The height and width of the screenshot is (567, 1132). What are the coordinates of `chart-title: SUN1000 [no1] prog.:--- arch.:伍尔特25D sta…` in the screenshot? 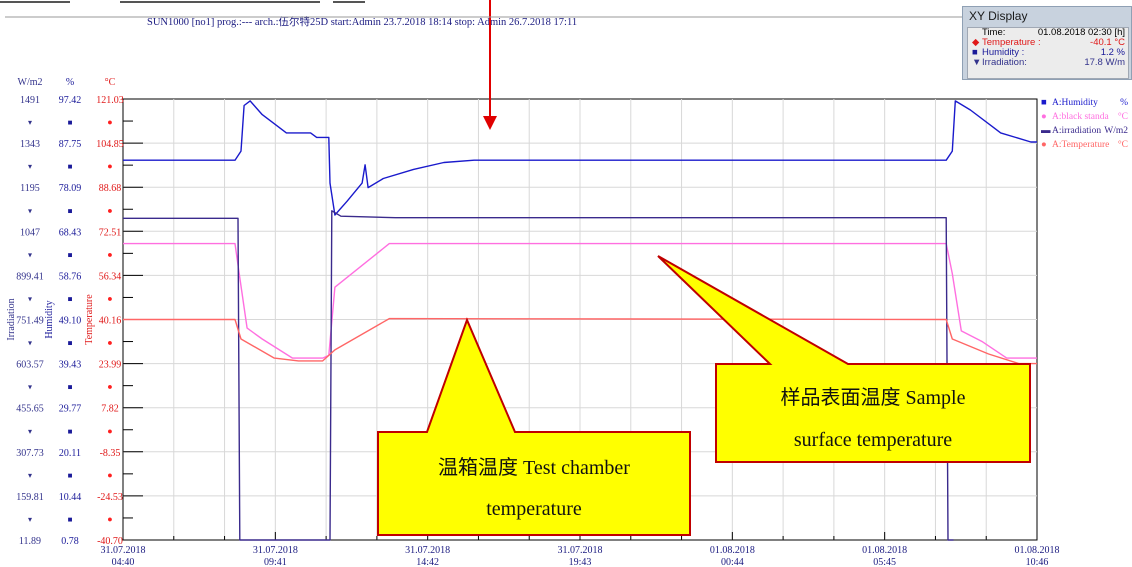 It's located at (362, 21).